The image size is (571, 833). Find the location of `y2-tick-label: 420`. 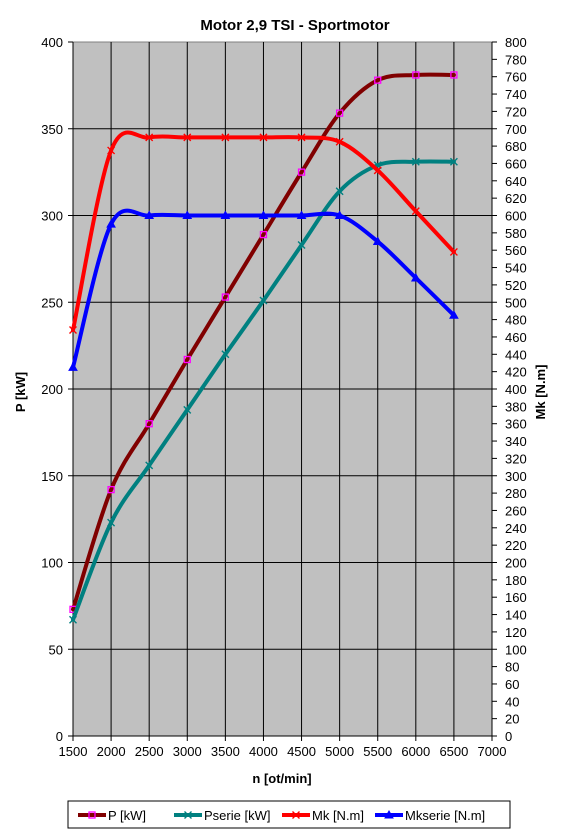

y2-tick-label: 420 is located at coordinates (516, 372).